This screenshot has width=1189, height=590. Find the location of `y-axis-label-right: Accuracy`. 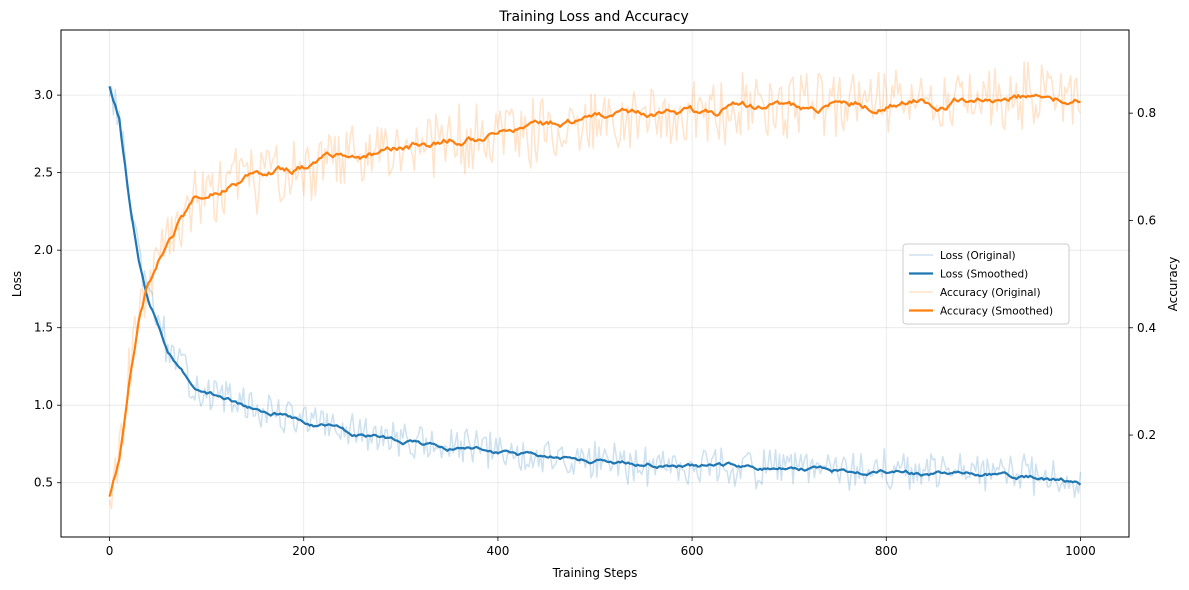

y-axis-label-right: Accuracy is located at coordinates (1173, 284).